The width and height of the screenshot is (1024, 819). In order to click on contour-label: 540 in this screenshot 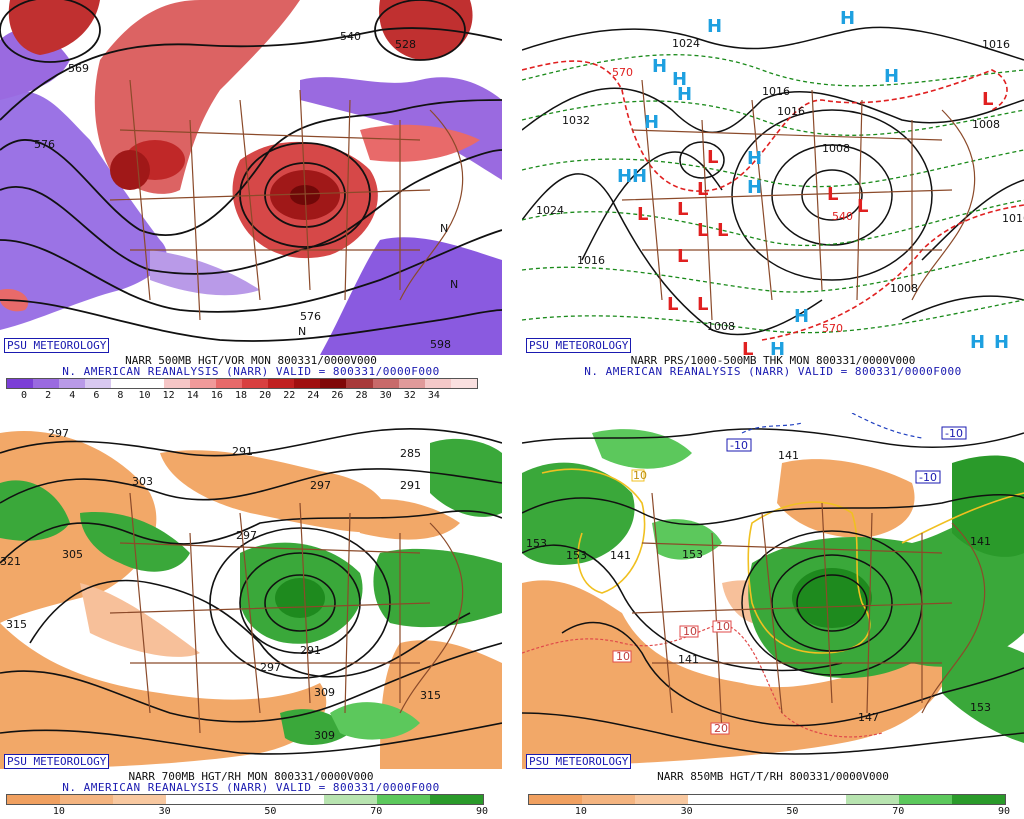, I will do `click(350, 36)`.